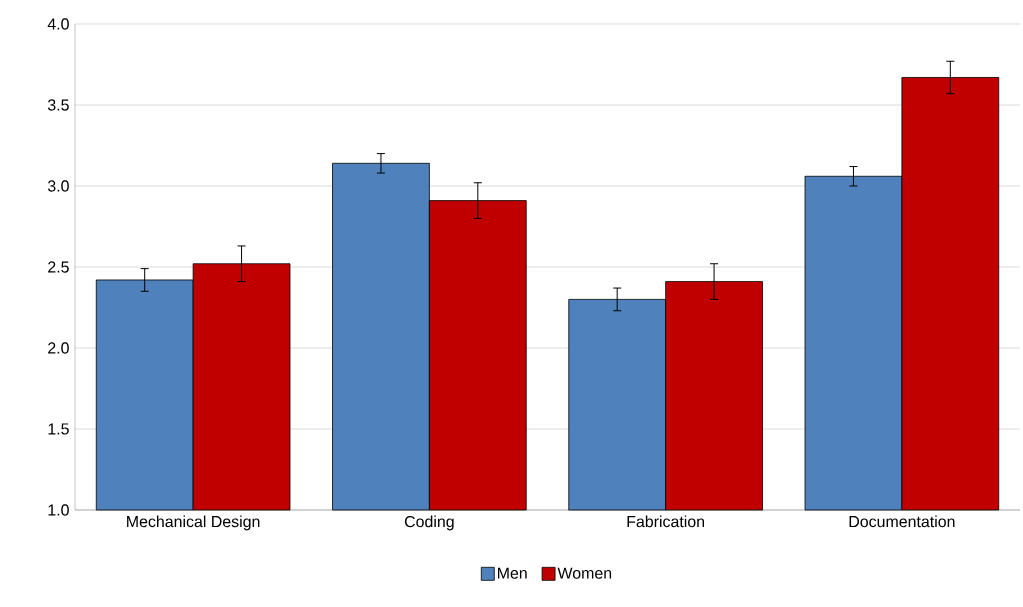  What do you see at coordinates (902, 521) in the screenshot?
I see `x-tick-label: Documentation` at bounding box center [902, 521].